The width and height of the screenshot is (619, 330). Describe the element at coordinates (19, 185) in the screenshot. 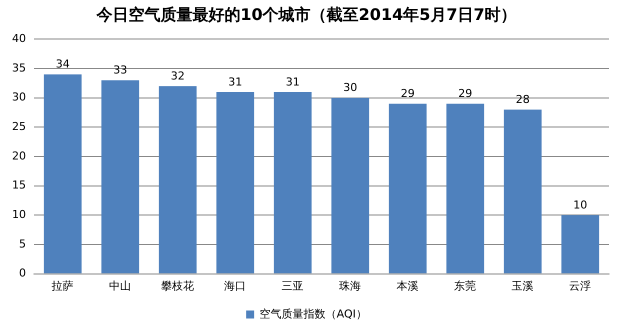

I see `y-tick-label: 15` at that location.